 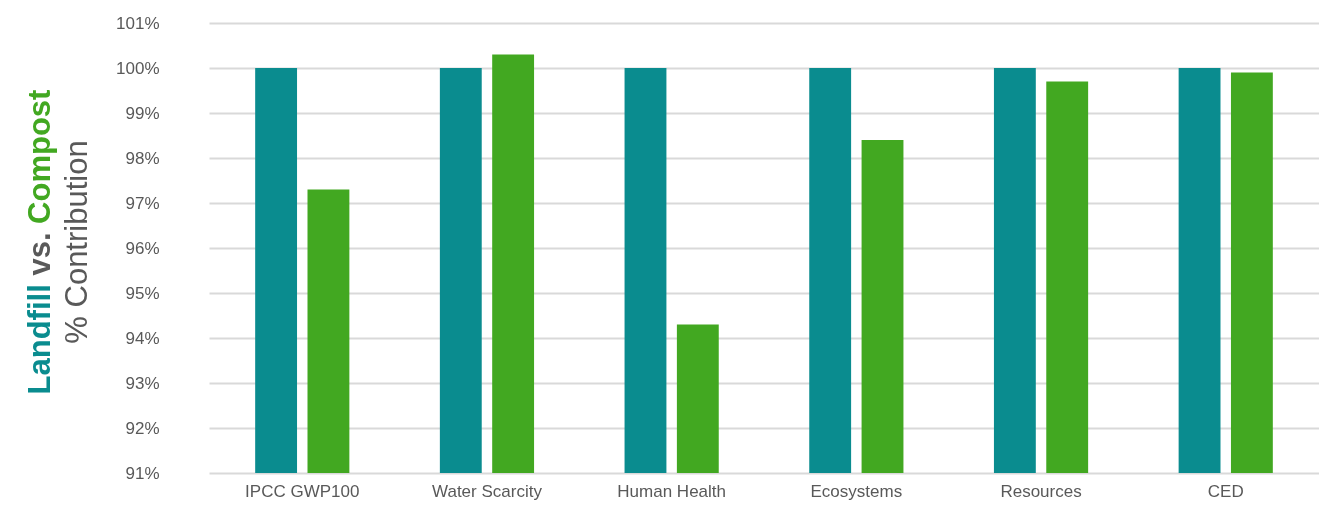 What do you see at coordinates (142, 293) in the screenshot?
I see `y-tick-label: 95%` at bounding box center [142, 293].